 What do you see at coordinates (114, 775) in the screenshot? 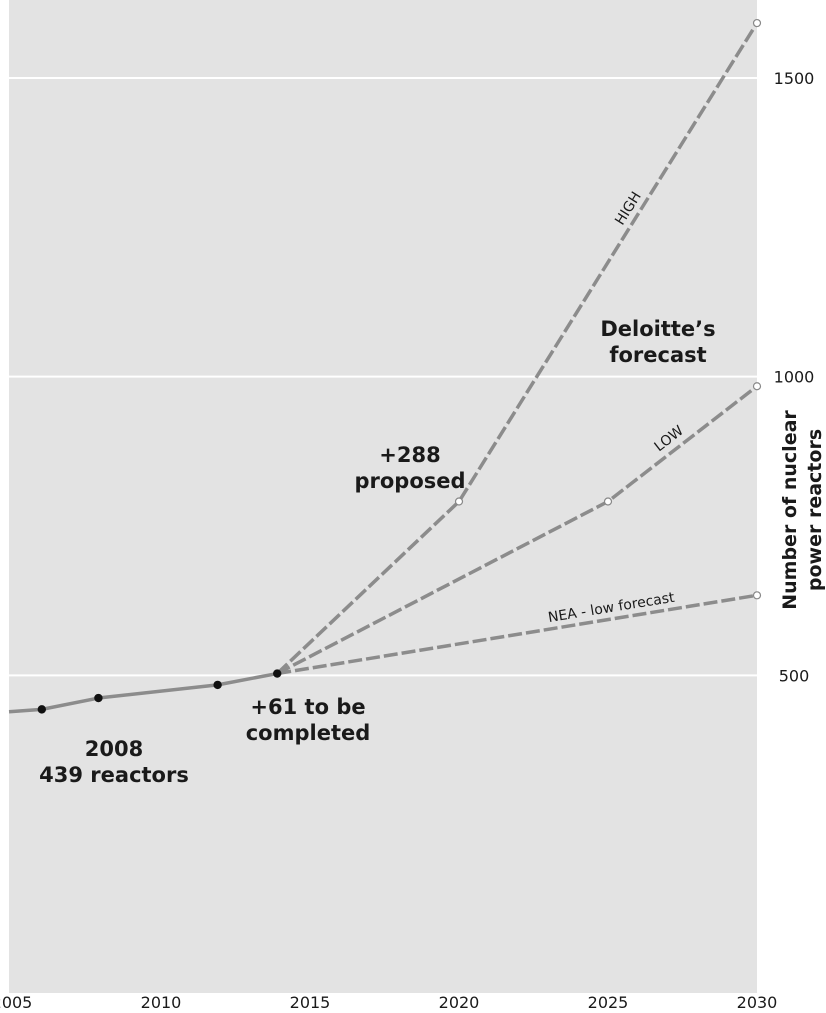
I see `annotation-439-reactors: 439 reactors` at bounding box center [114, 775].